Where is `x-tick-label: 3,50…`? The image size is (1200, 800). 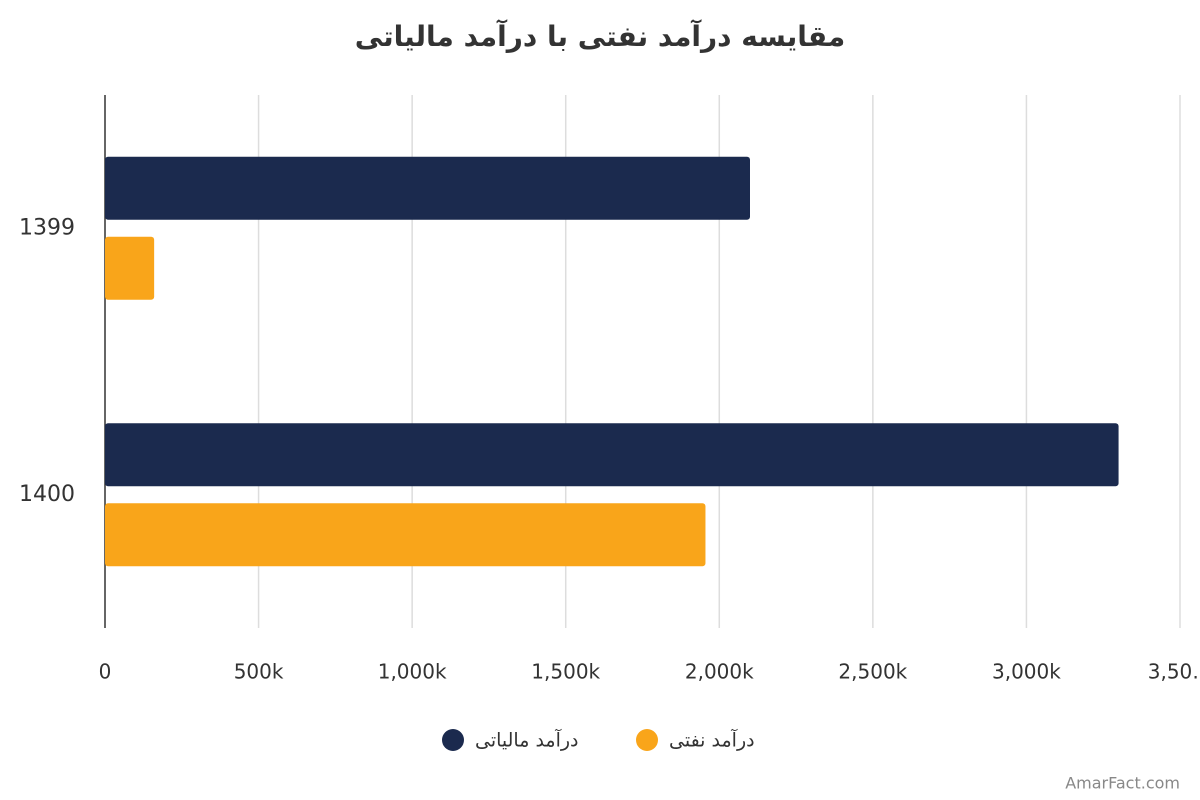 x-tick-label: 3,50… is located at coordinates (1174, 672).